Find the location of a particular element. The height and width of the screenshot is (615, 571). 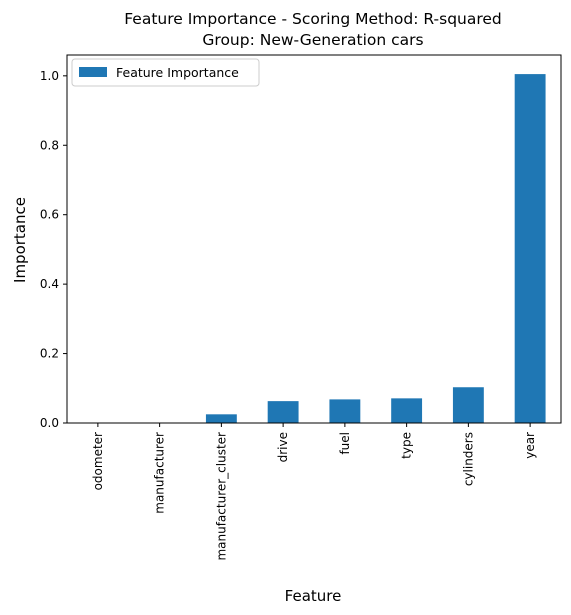

x-tick-label: year is located at coordinates (530, 445).